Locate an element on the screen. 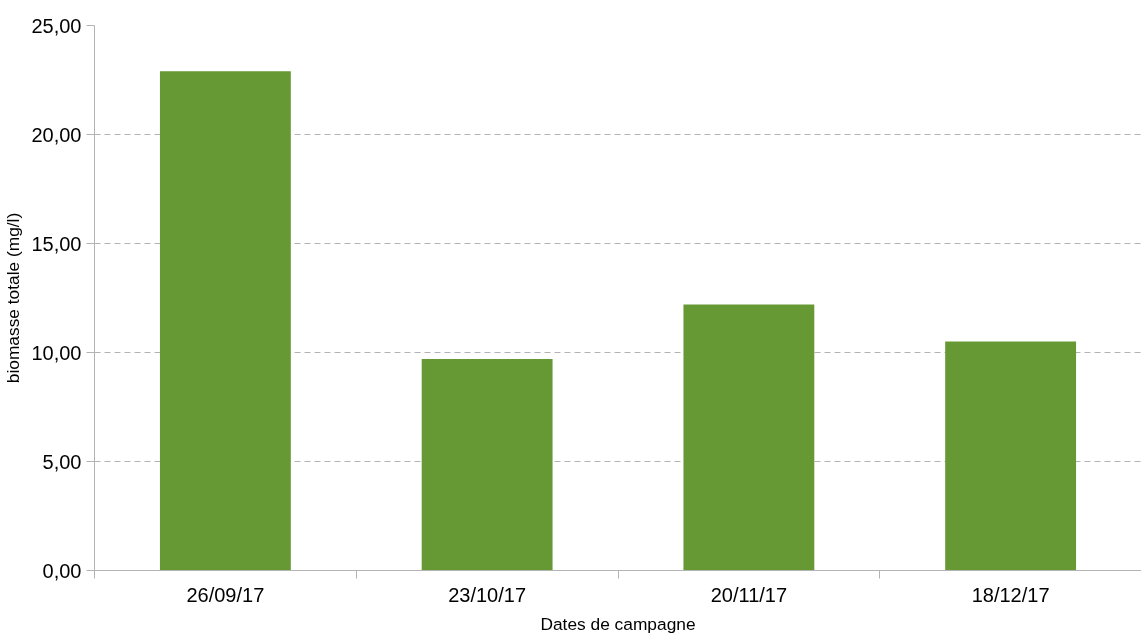 Image resolution: width=1141 pixels, height=636 pixels. y-tick-label: 10,00 is located at coordinates (56, 352).